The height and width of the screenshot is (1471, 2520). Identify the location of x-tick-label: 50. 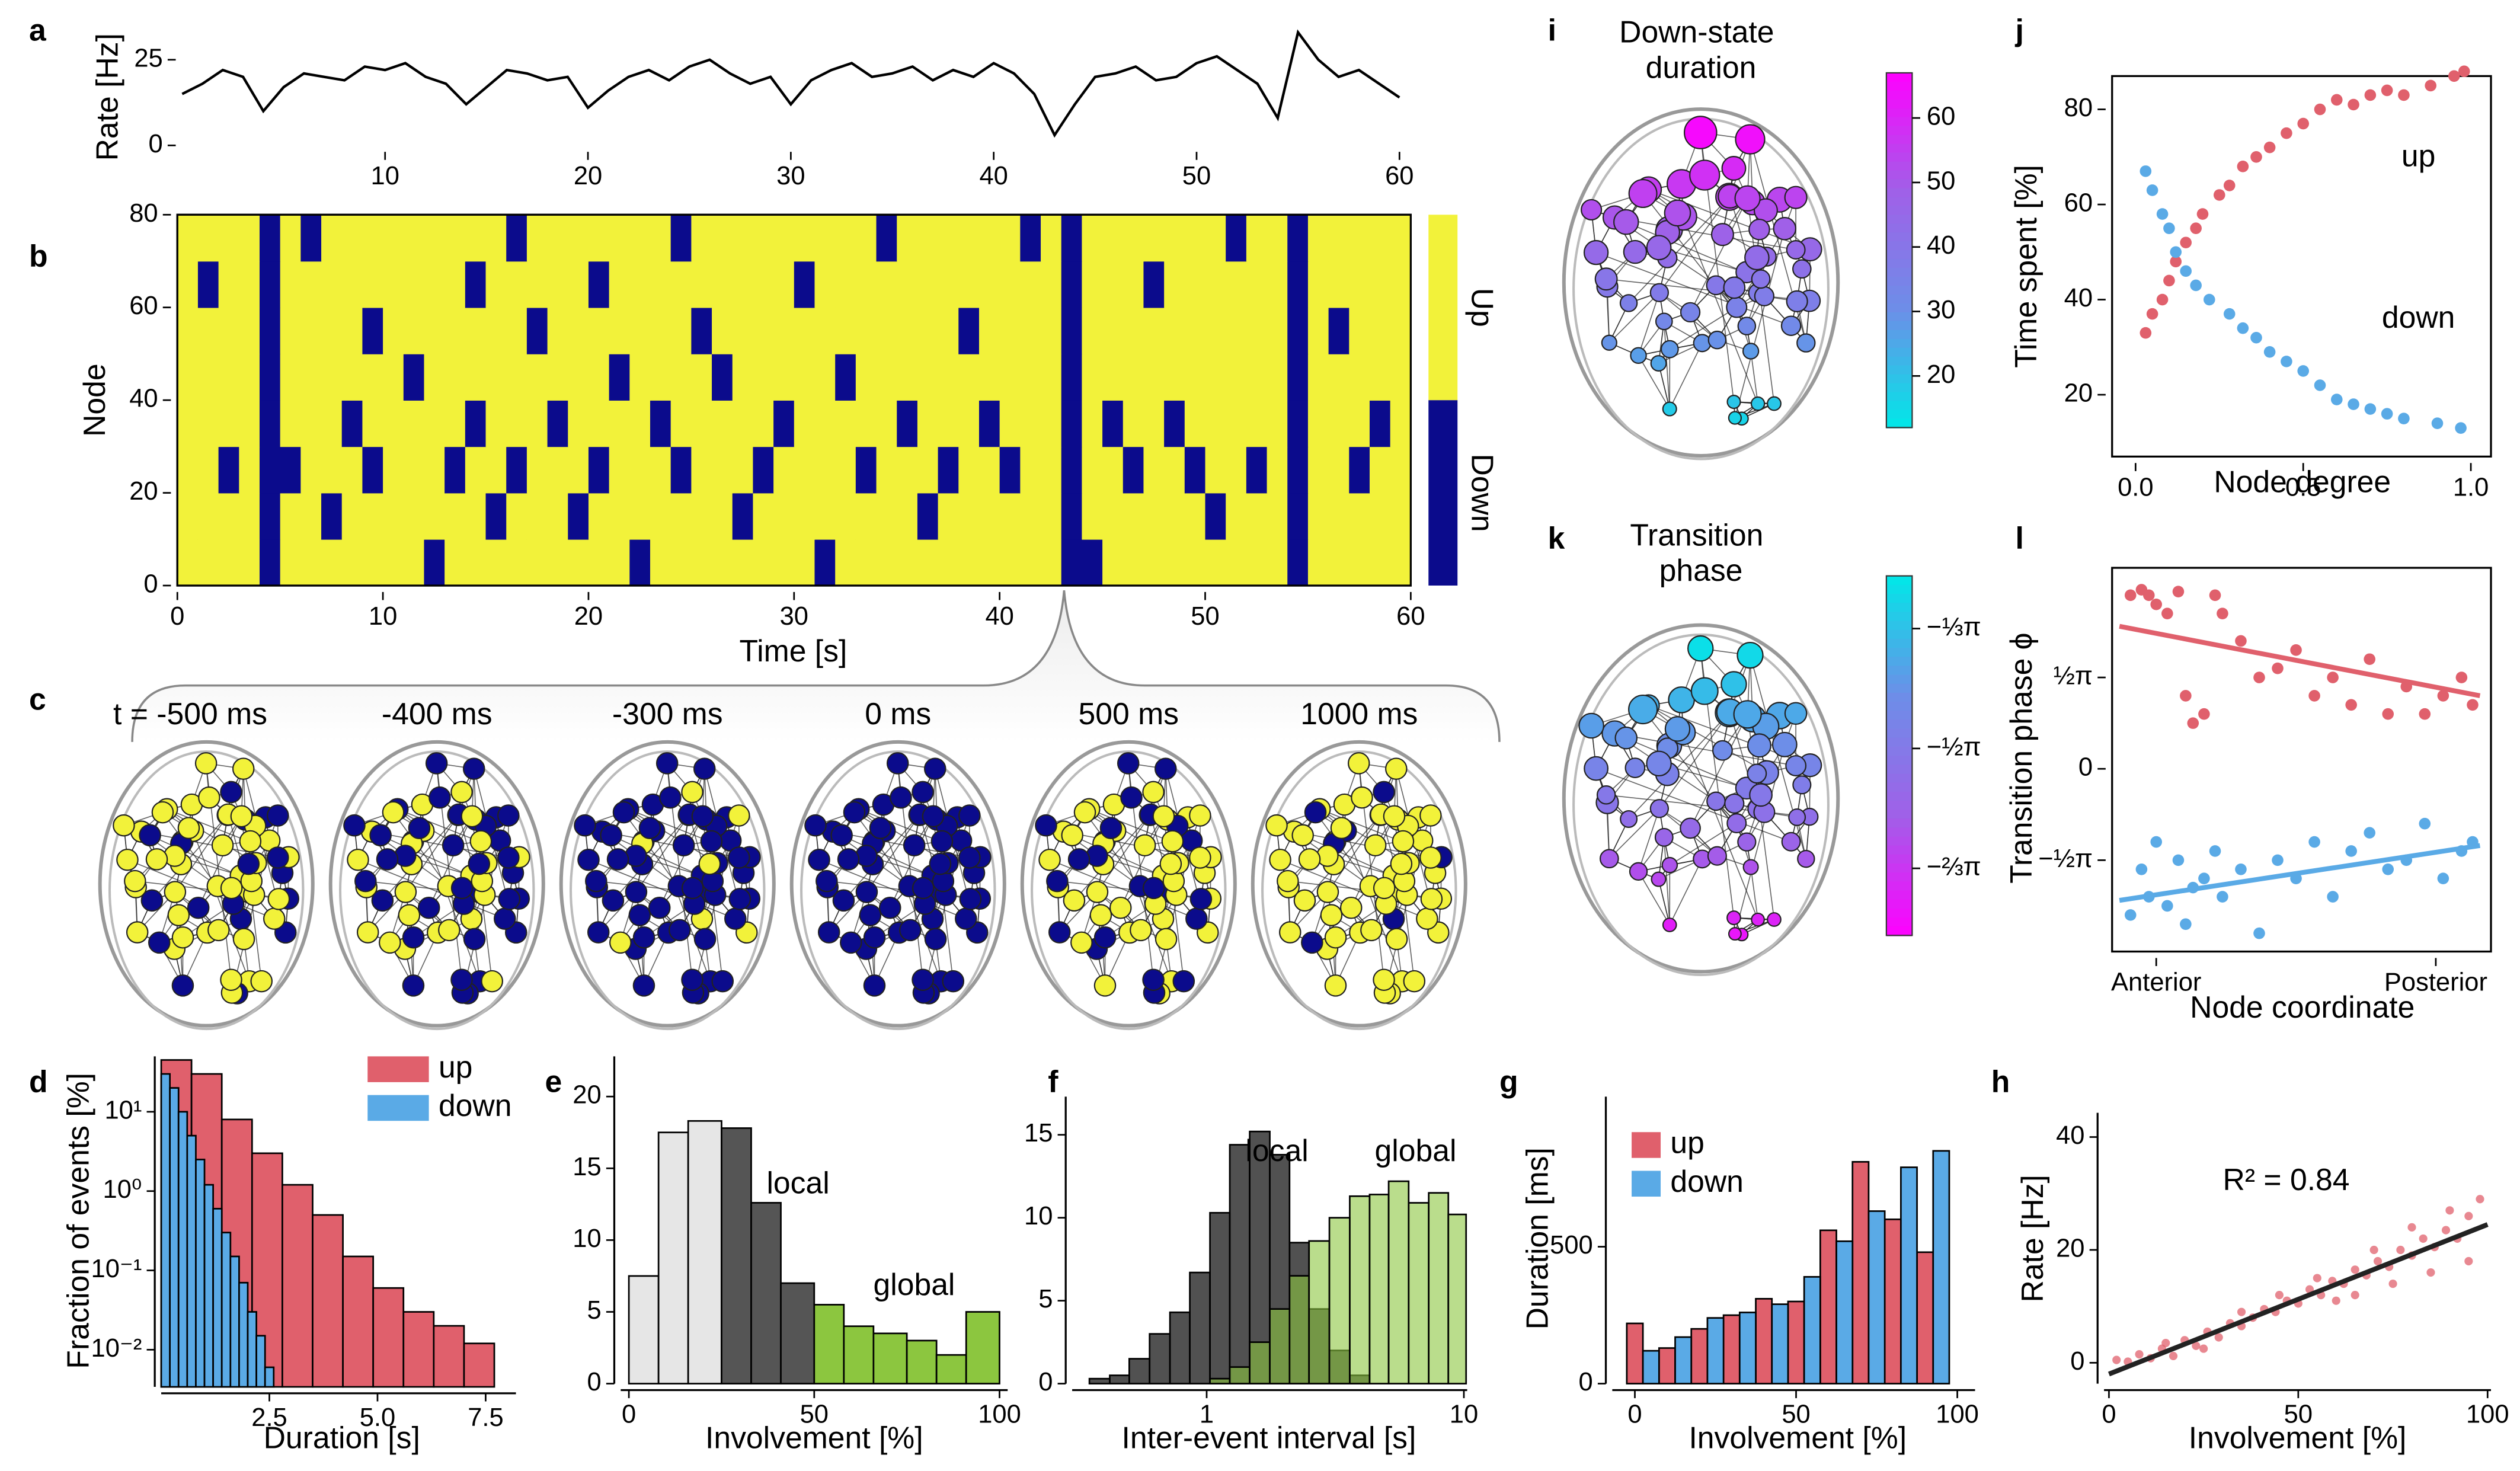
(2298, 1415).